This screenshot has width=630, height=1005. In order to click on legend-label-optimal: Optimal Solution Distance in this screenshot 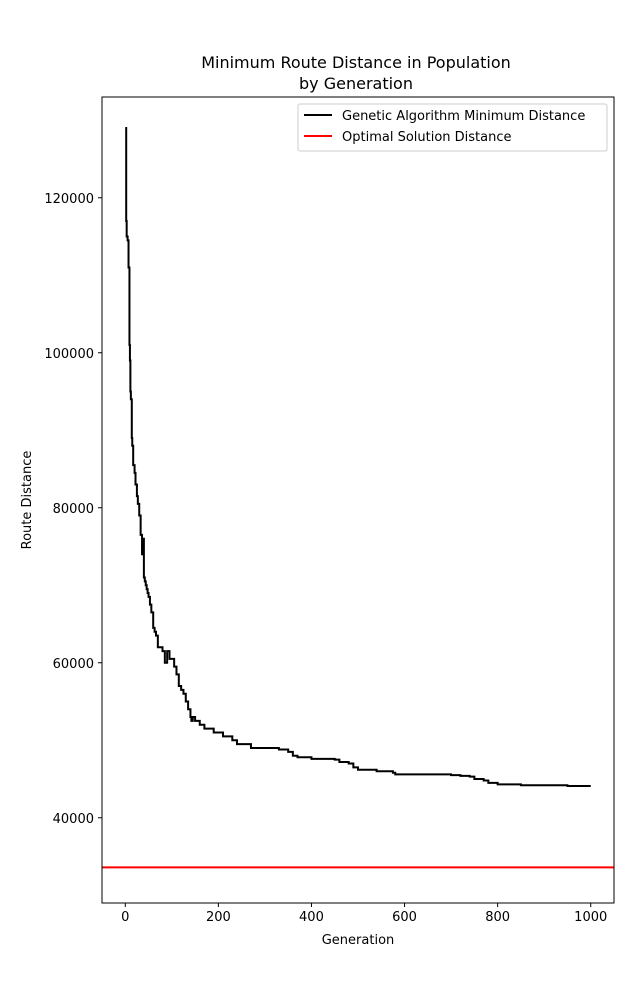, I will do `click(427, 137)`.